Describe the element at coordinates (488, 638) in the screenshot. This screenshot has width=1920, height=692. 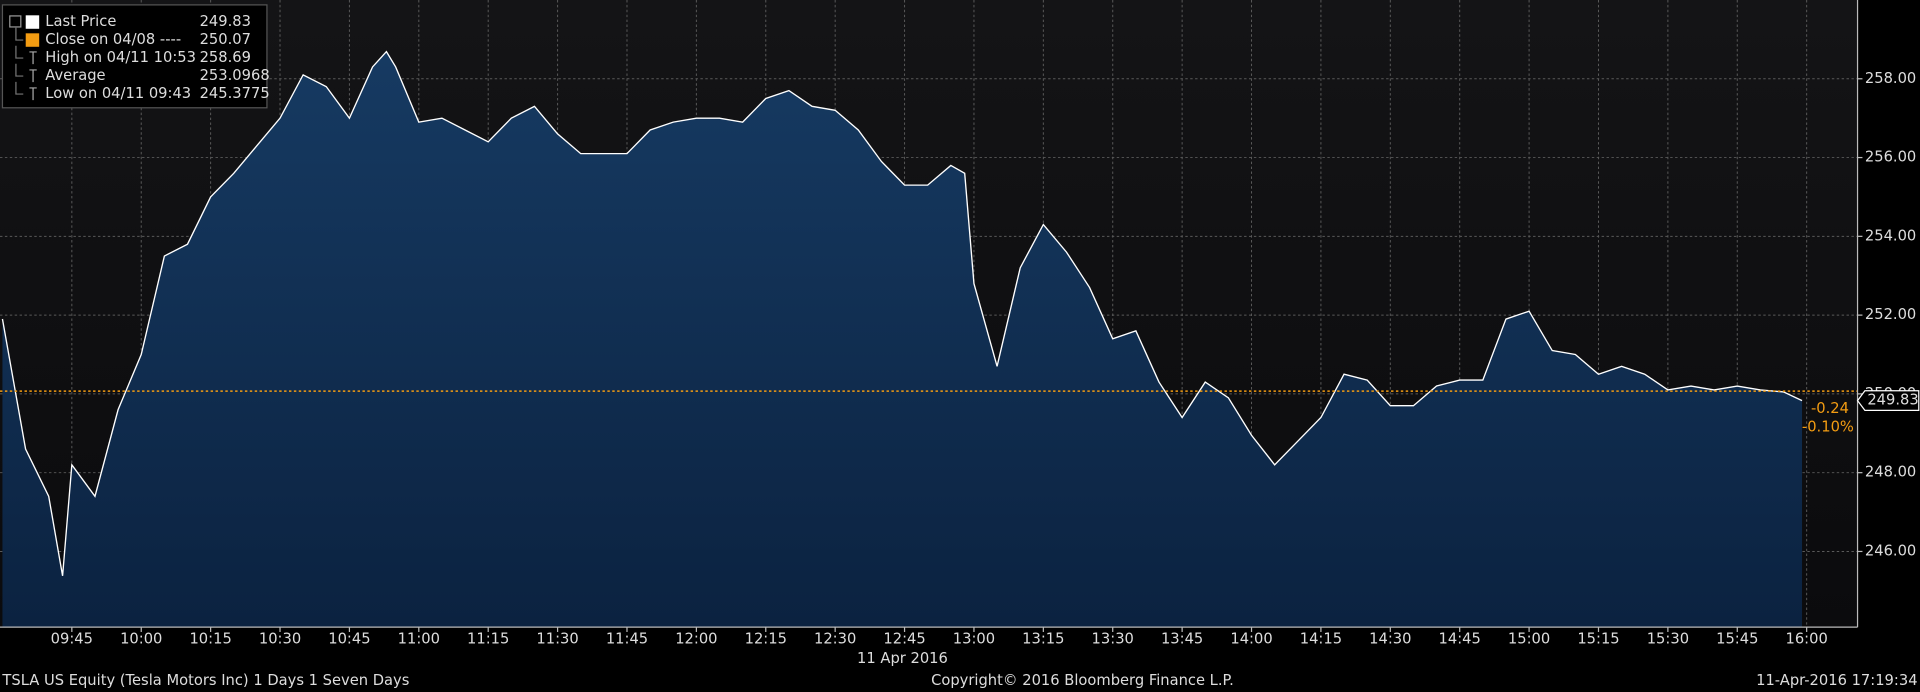
I see `x-tick-label: 11:15` at that location.